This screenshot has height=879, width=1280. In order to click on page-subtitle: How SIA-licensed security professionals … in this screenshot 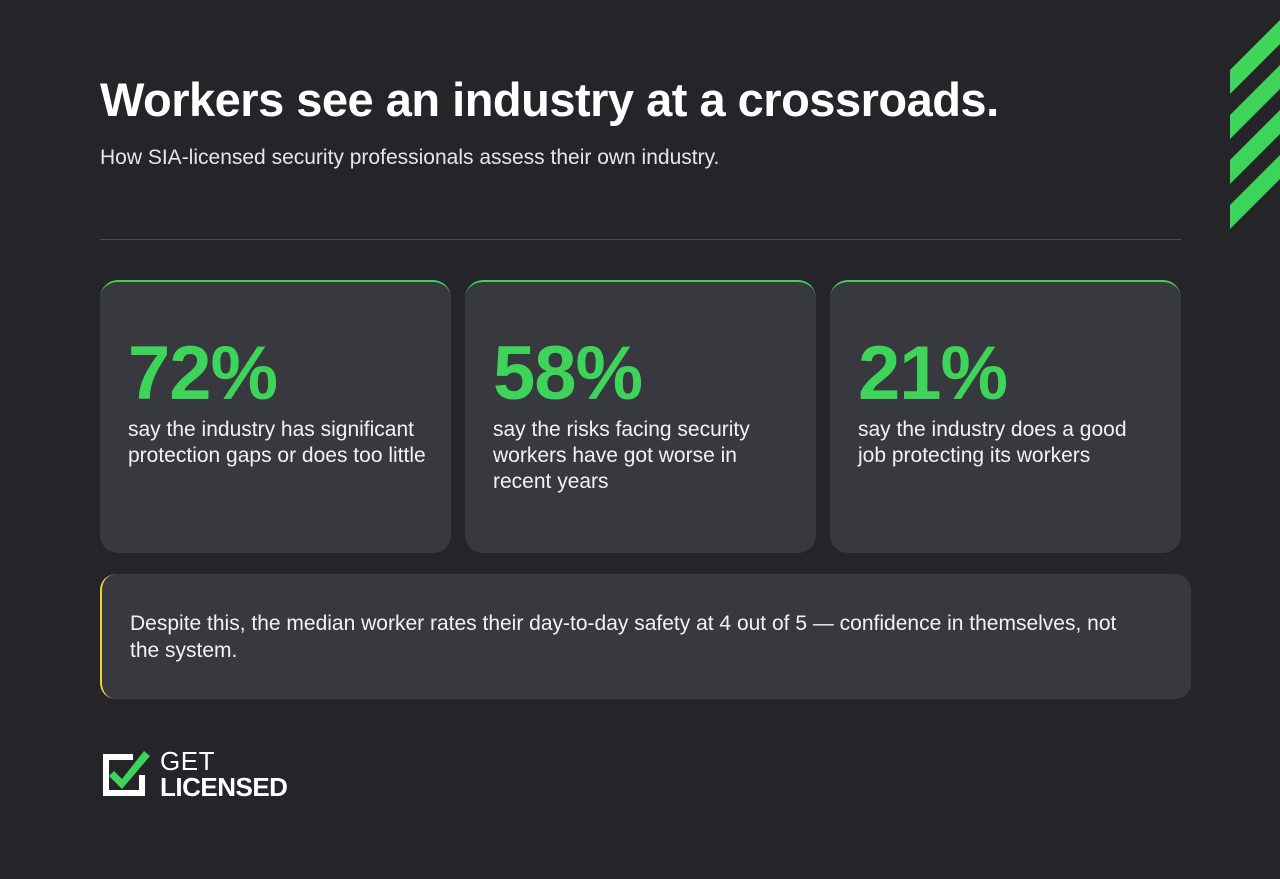, I will do `click(410, 157)`.